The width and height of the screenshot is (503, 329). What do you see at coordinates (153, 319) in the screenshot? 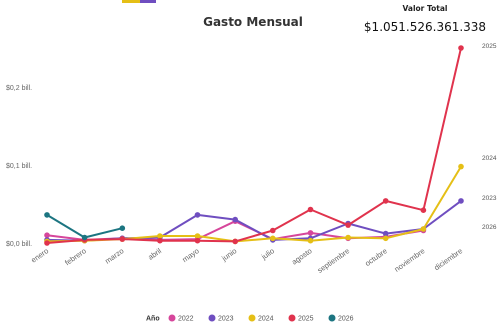
I see `legend-title: Año` at bounding box center [153, 319].